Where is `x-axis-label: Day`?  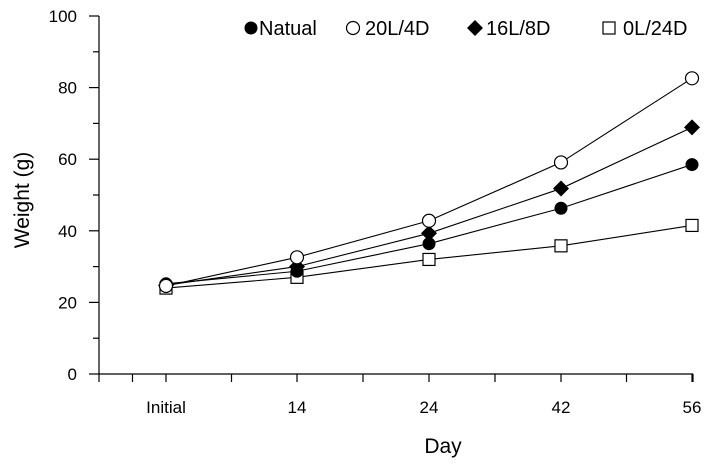
x-axis-label: Day is located at coordinates (443, 446).